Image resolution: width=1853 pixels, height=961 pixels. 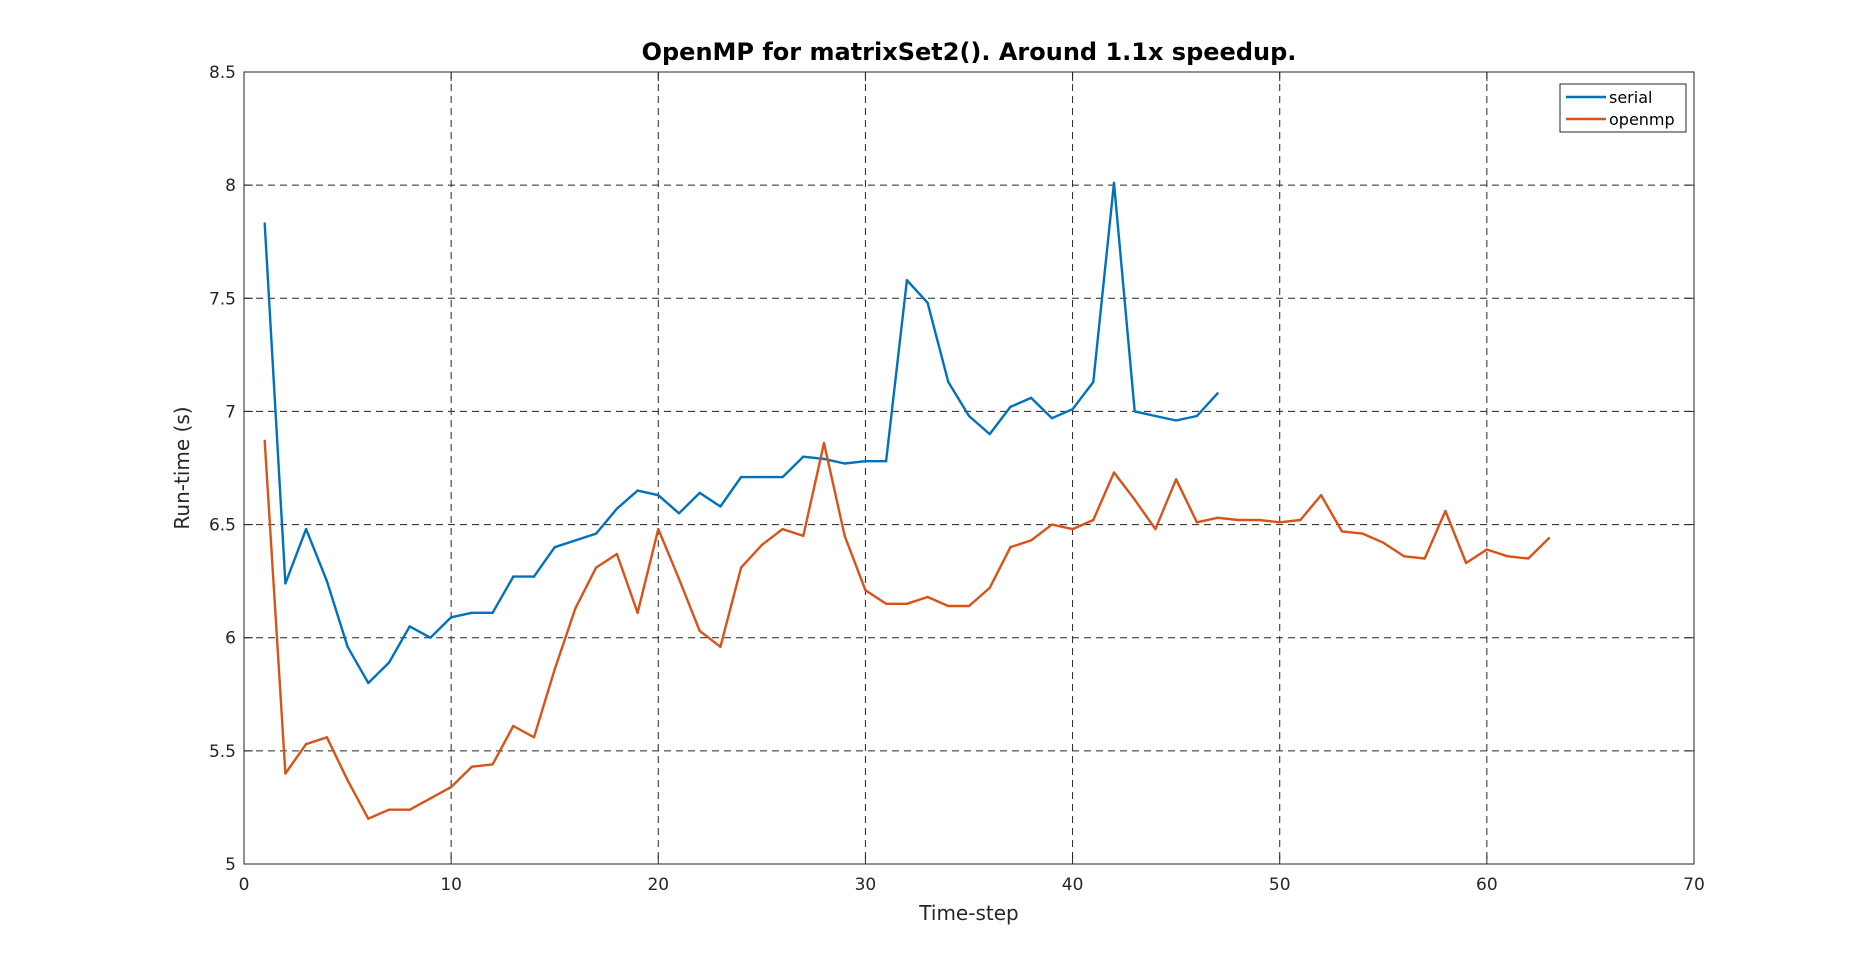 I want to click on legend-label-serial: serial, so click(x=1630, y=97).